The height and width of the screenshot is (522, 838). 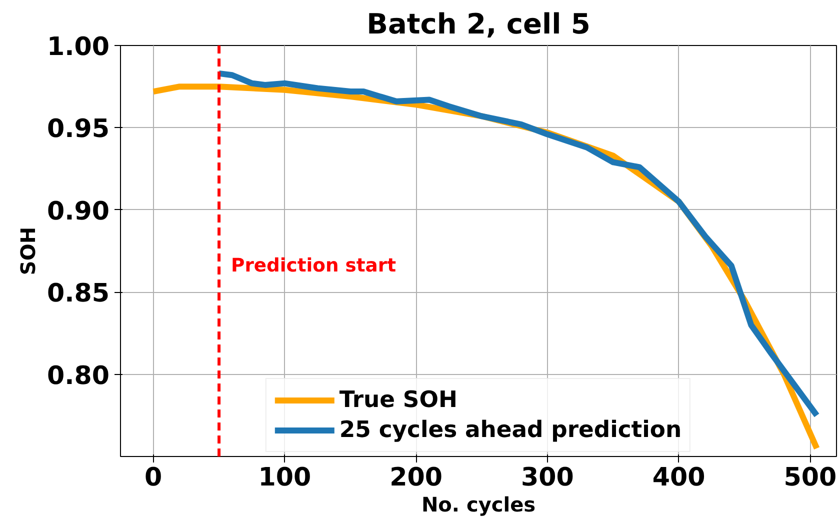 I want to click on legend-label: 25 cycles ahead prediction, so click(x=510, y=430).